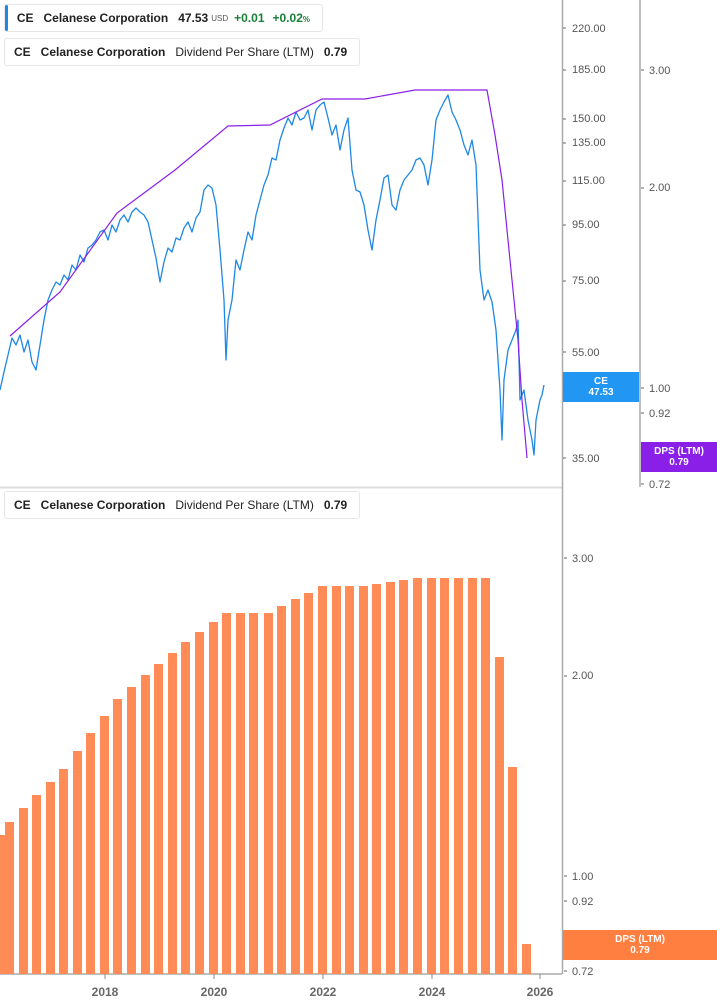 This screenshot has height=1005, width=717. I want to click on time-axis-ticks: 2018 2020 2022 2024 2026, so click(323, 986).